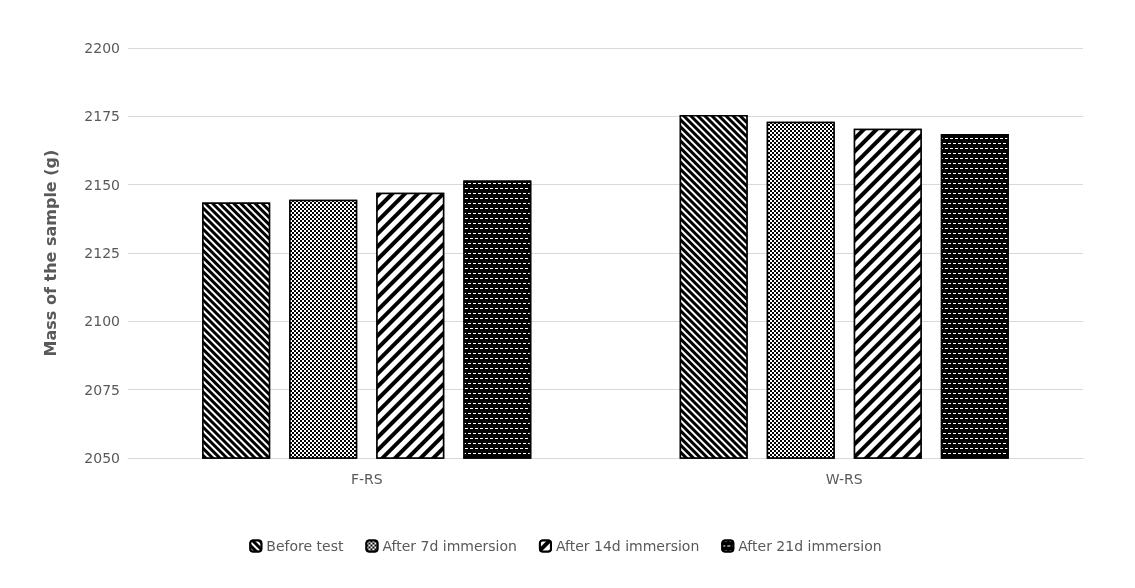 The height and width of the screenshot is (588, 1135). What do you see at coordinates (102, 48) in the screenshot?
I see `y-tick-label: 2200` at bounding box center [102, 48].